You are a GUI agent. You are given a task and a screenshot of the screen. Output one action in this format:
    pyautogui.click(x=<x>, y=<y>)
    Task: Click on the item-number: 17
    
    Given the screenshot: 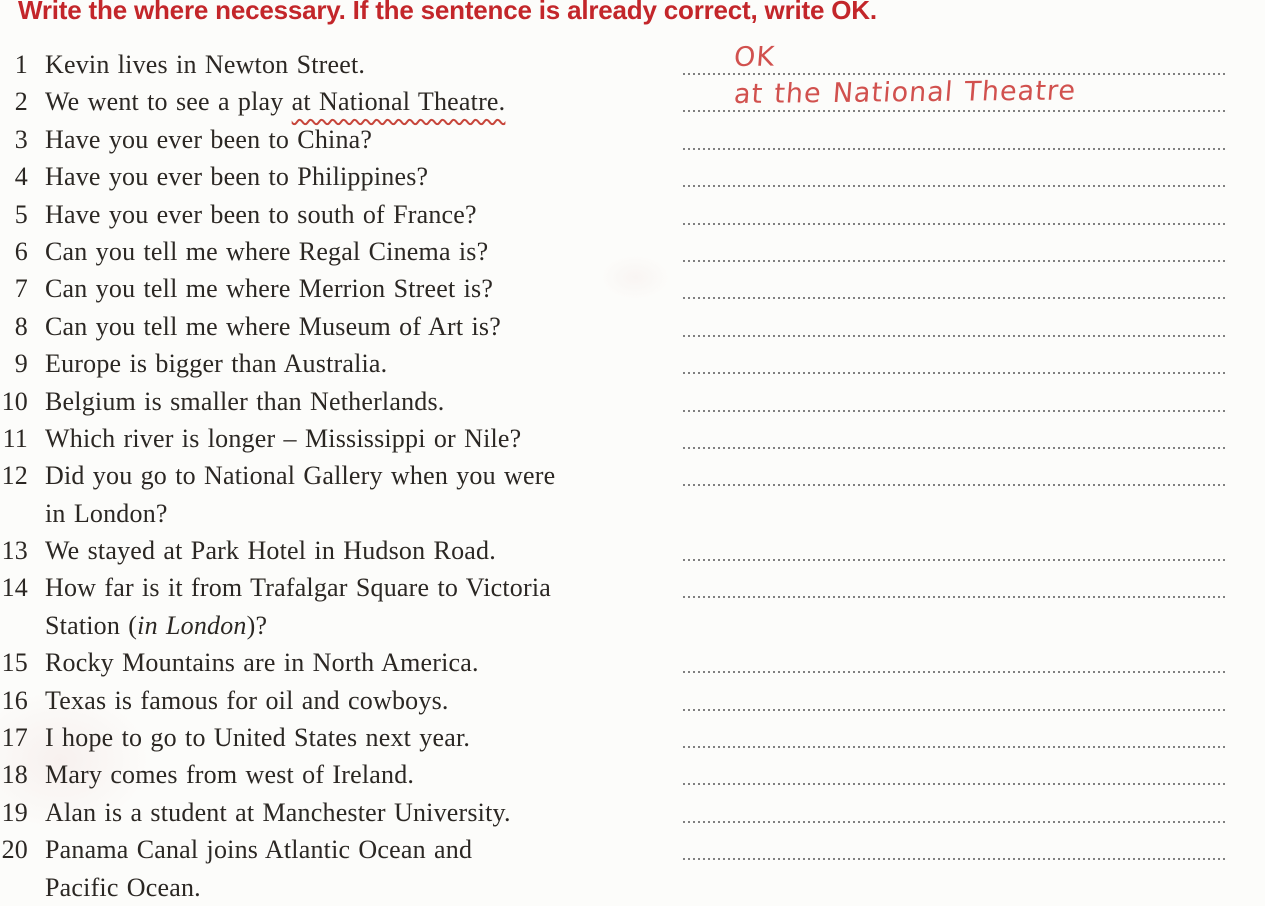 What is the action you would take?
    pyautogui.click(x=14, y=738)
    